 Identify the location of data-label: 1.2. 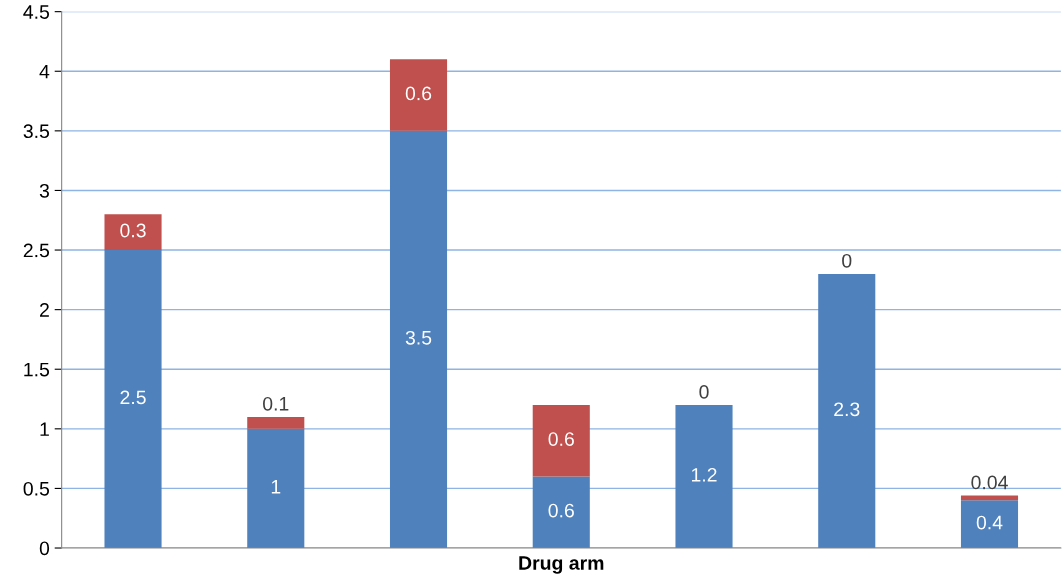
(704, 474).